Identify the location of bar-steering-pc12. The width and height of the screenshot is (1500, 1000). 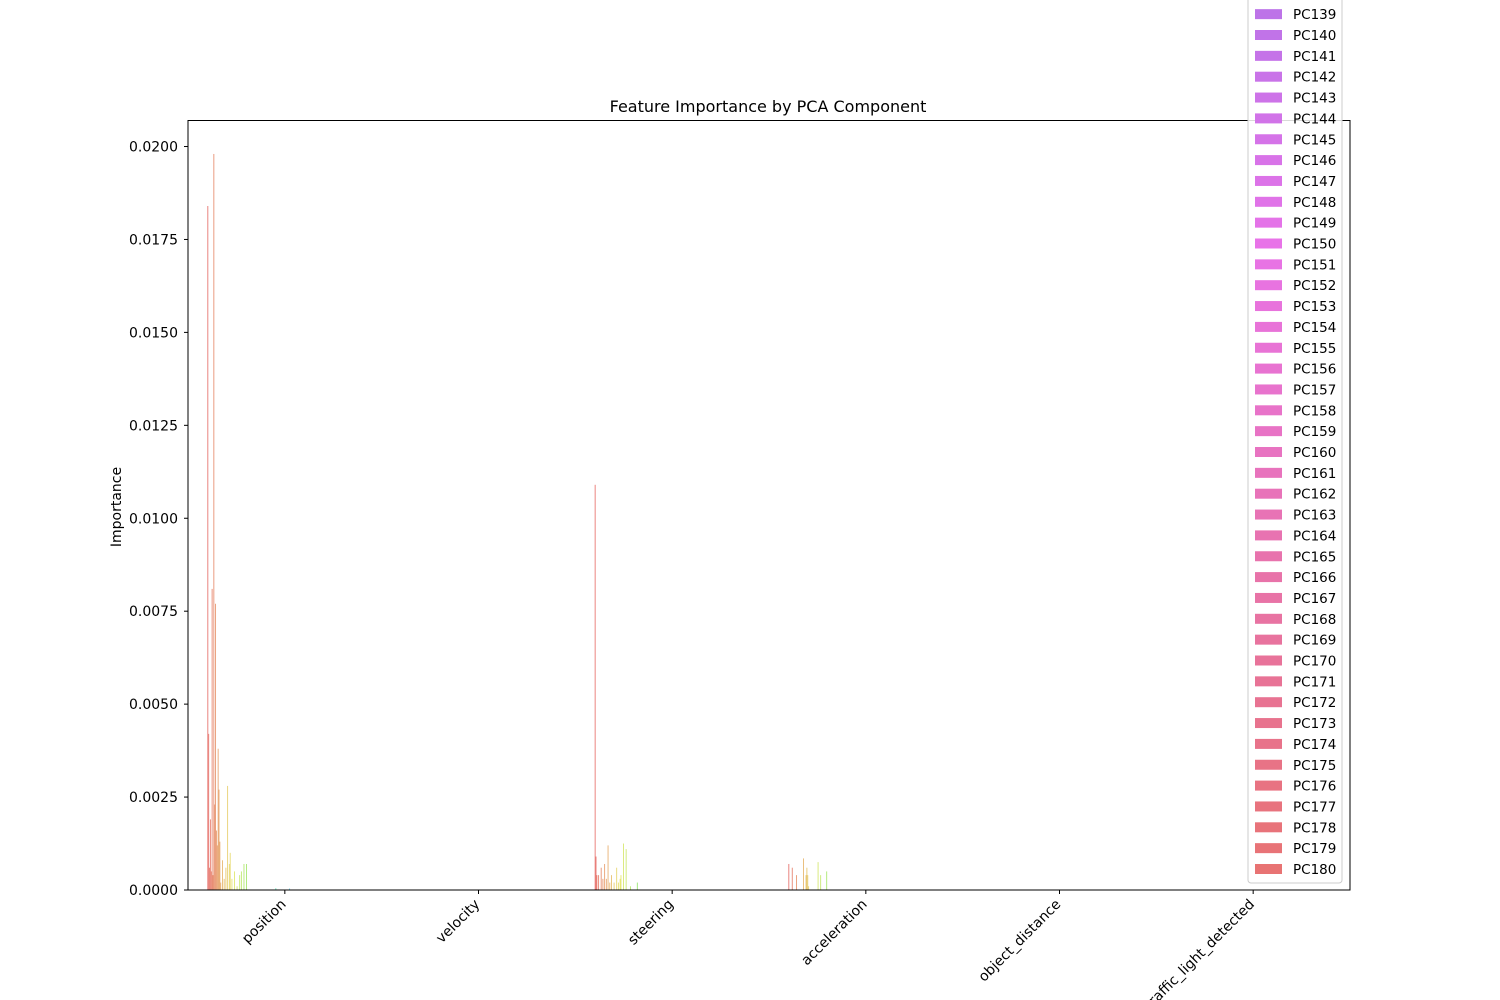
(605, 876).